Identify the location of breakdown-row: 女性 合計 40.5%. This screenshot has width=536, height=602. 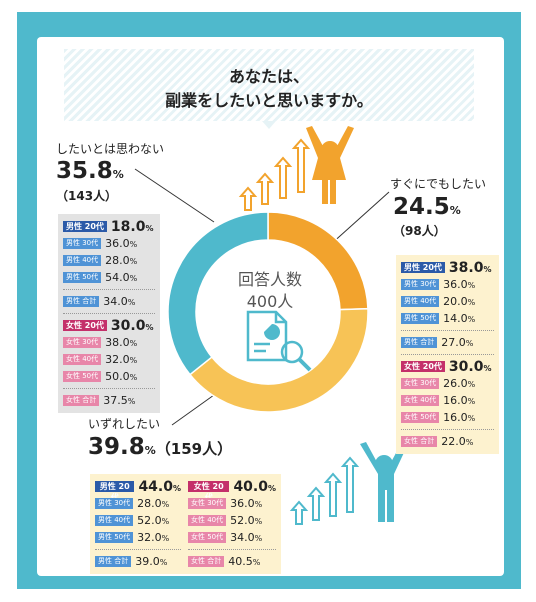
(232, 561).